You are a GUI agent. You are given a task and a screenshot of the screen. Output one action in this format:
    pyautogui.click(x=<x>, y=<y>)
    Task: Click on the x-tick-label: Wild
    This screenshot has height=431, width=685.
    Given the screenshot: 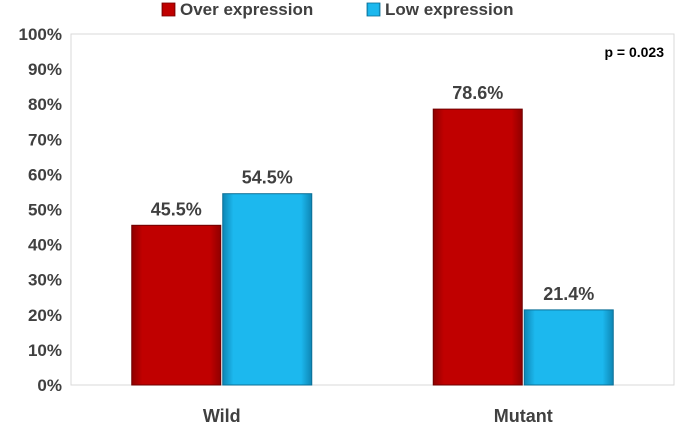 What is the action you would take?
    pyautogui.click(x=222, y=416)
    